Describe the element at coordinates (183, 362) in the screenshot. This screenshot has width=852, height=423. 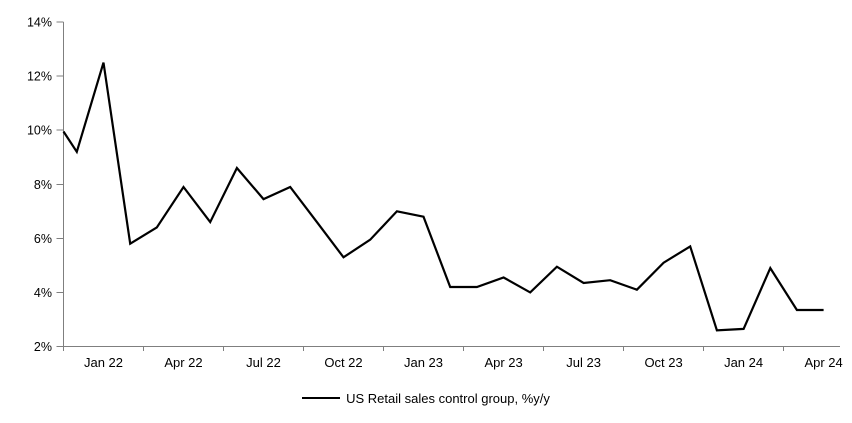
I see `x-axis-tick-label: Apr 22` at that location.